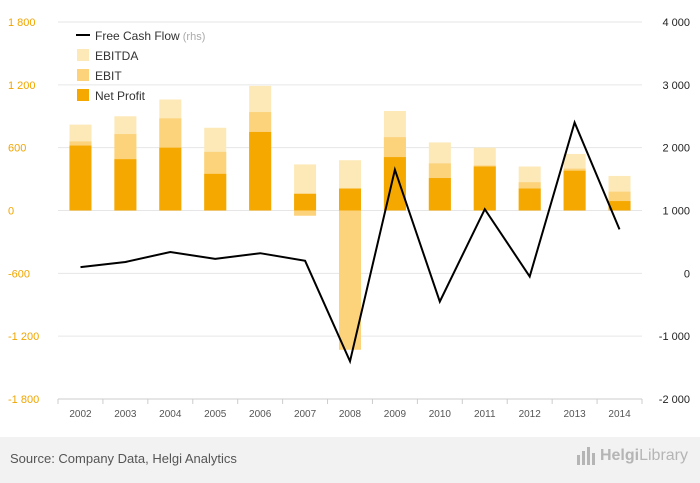  Describe the element at coordinates (80, 414) in the screenshot. I see `x-tick-label: 2002` at that location.